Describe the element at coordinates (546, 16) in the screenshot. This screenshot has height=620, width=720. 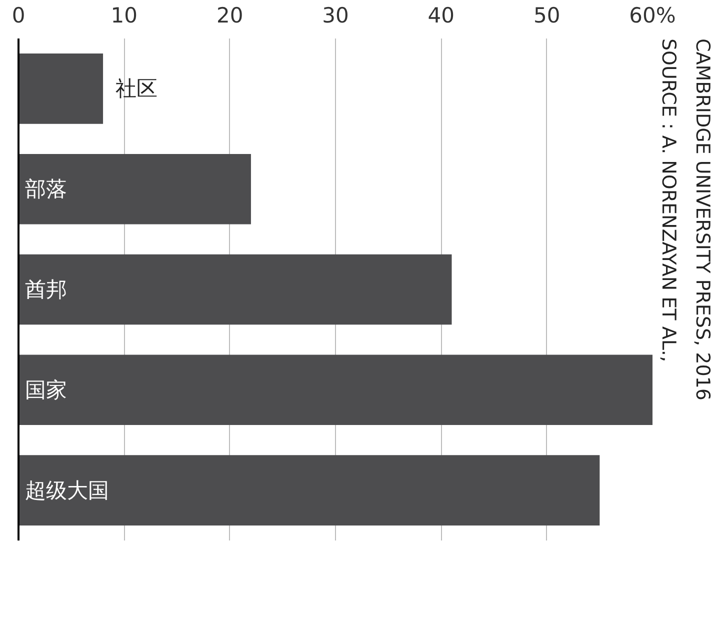
I see `x-tick-label: 50` at that location.